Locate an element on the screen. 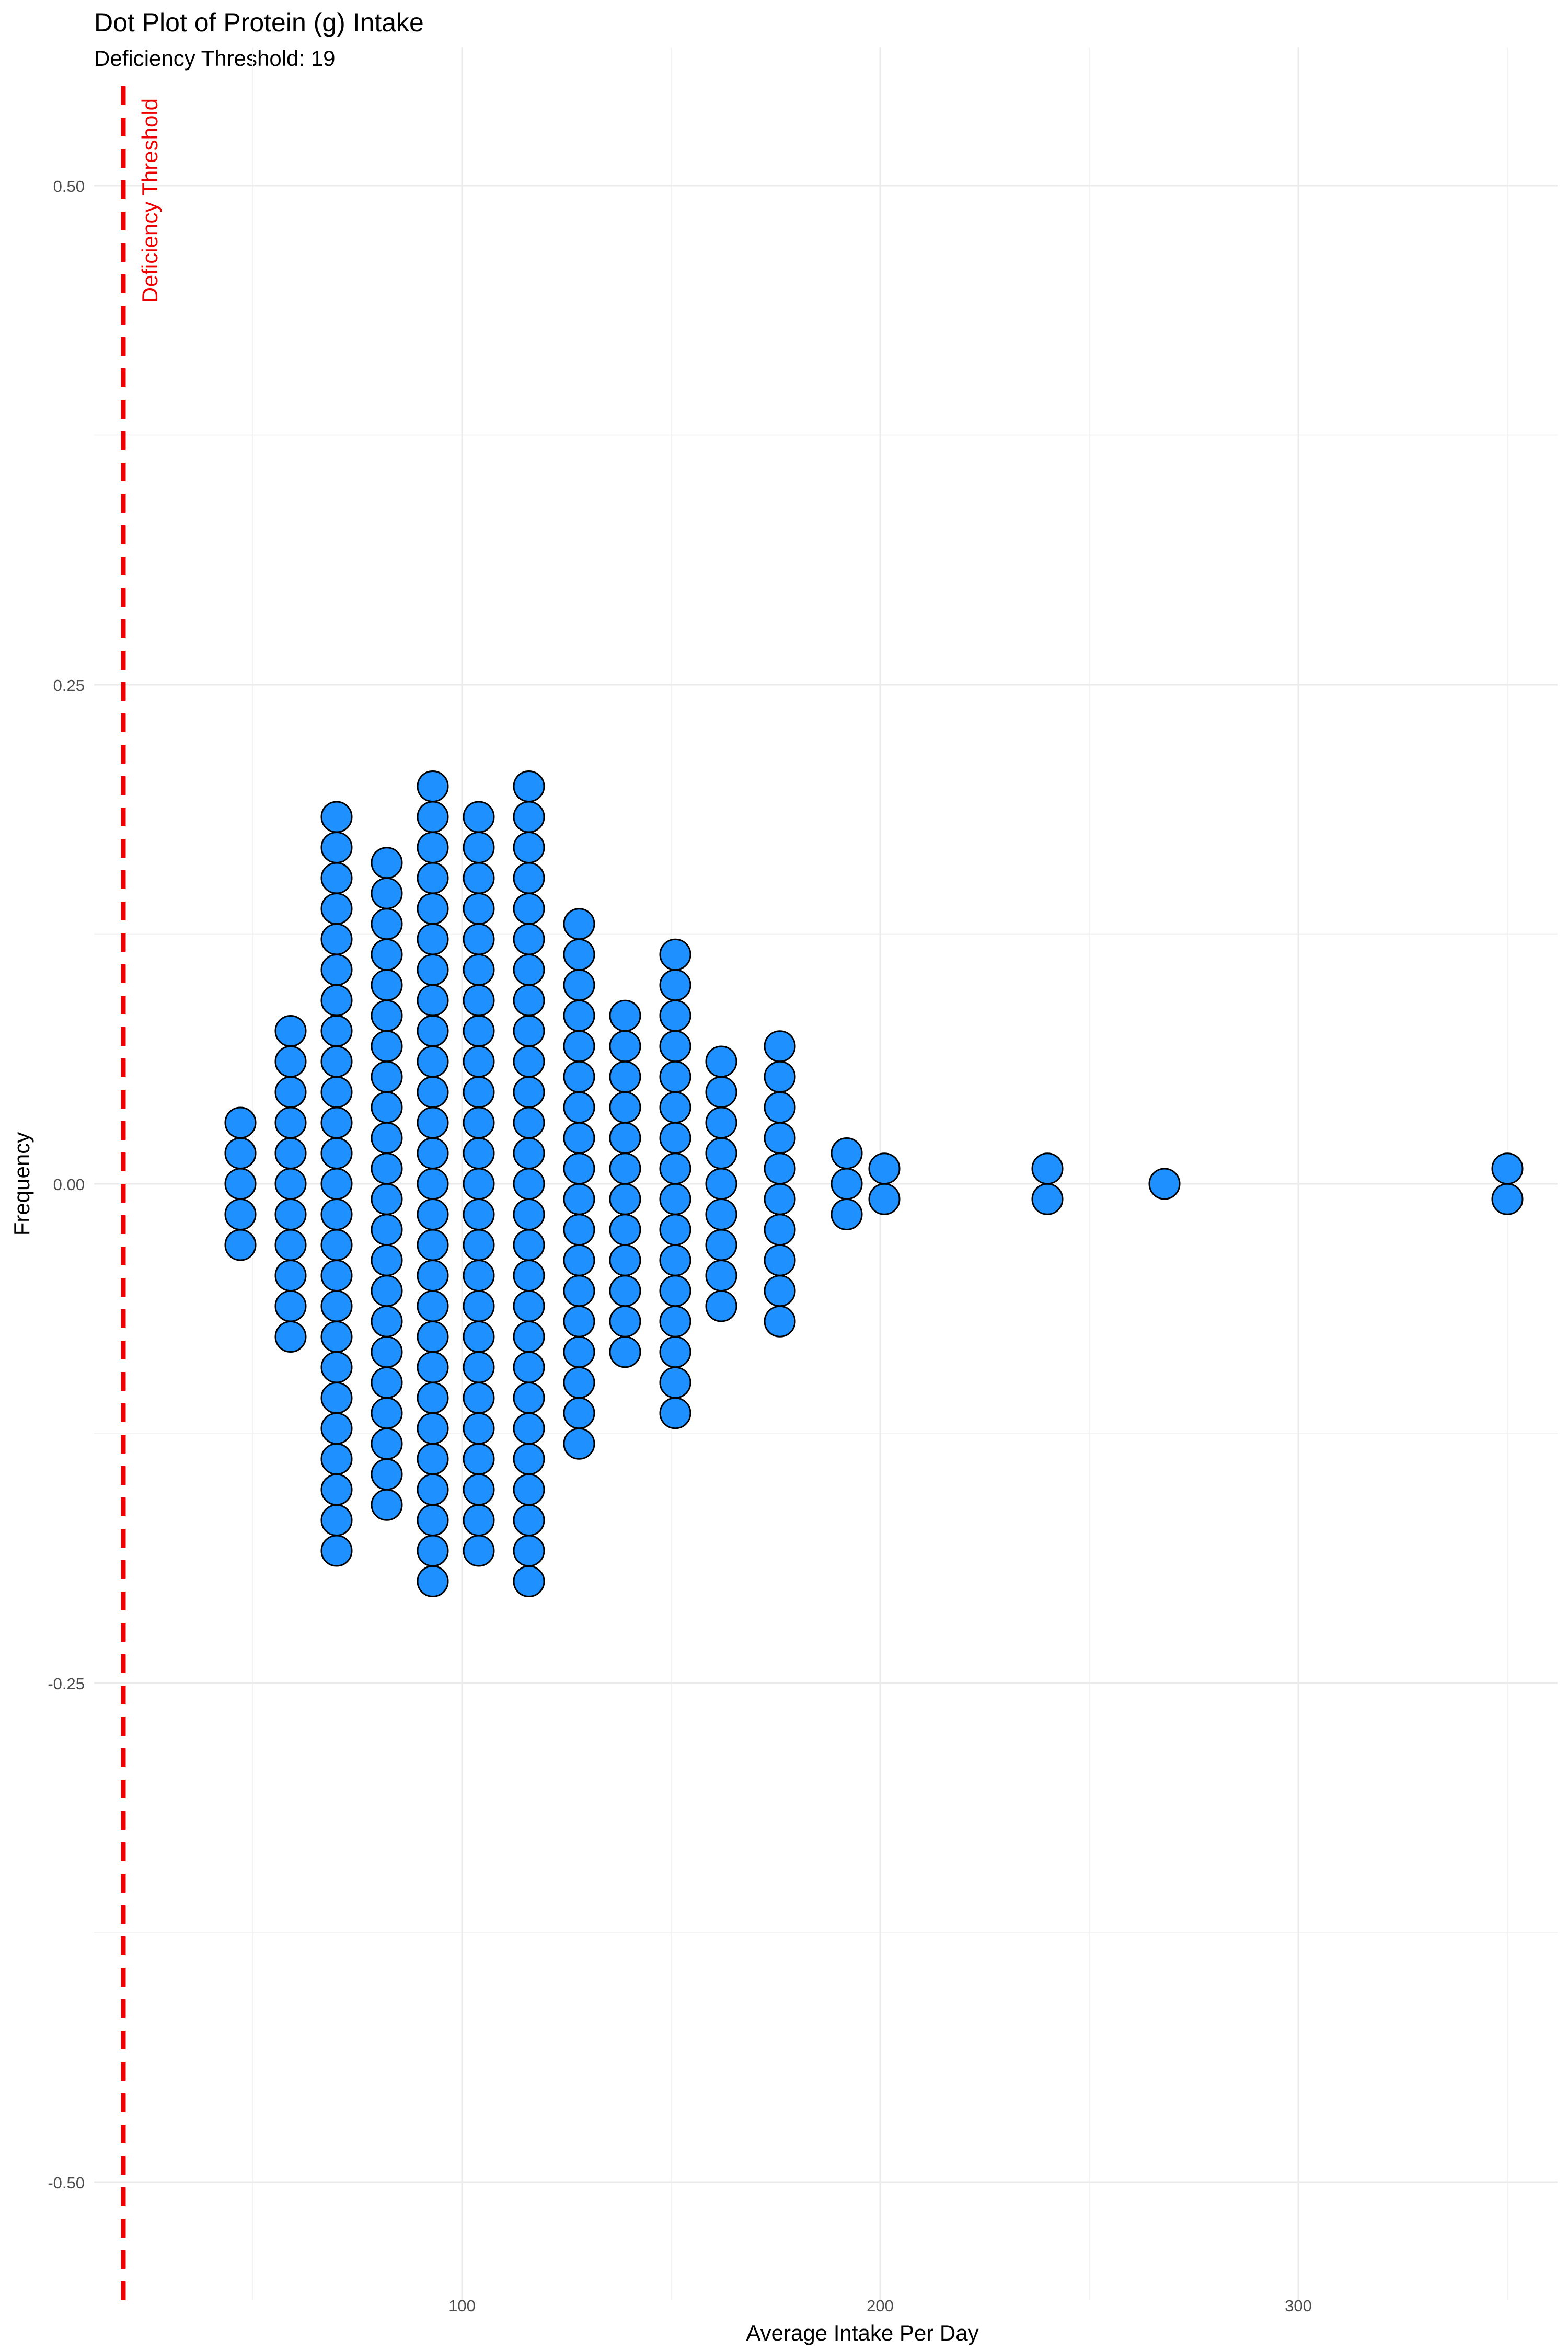 This screenshot has width=1568, height=2352. y-tick-label: 0.50 is located at coordinates (69, 186).